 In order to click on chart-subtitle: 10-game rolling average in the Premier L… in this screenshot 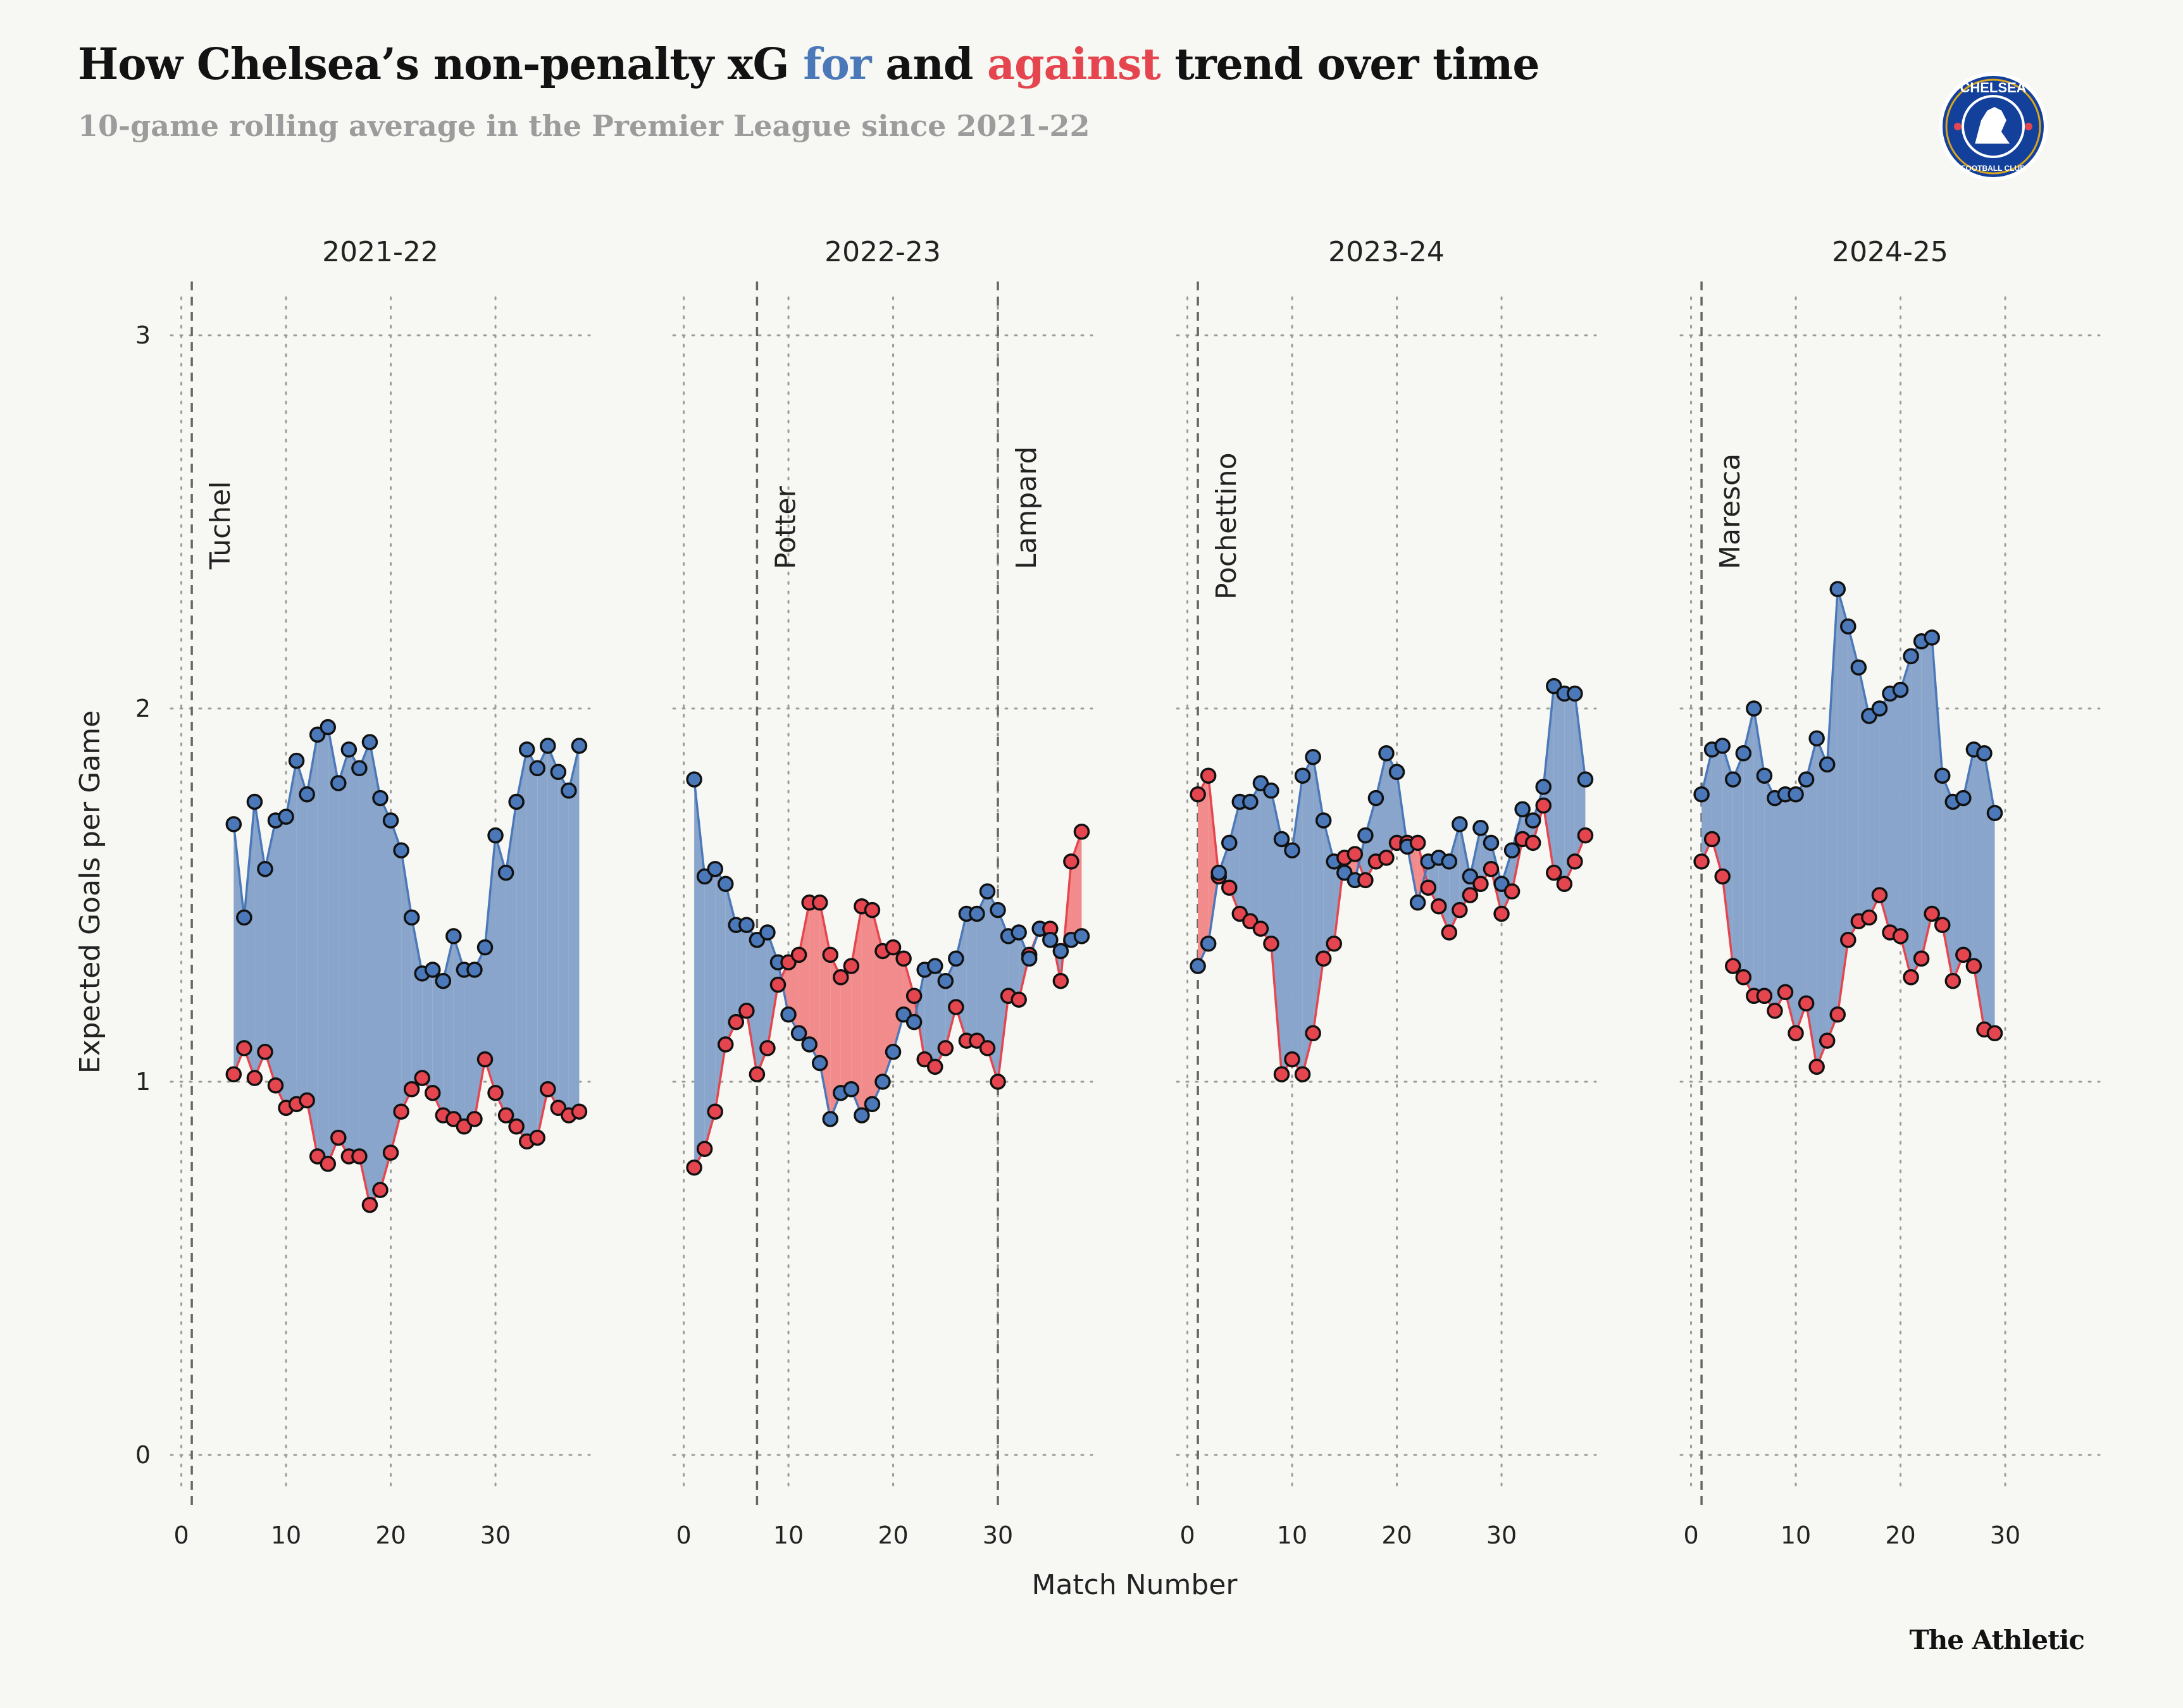, I will do `click(584, 126)`.